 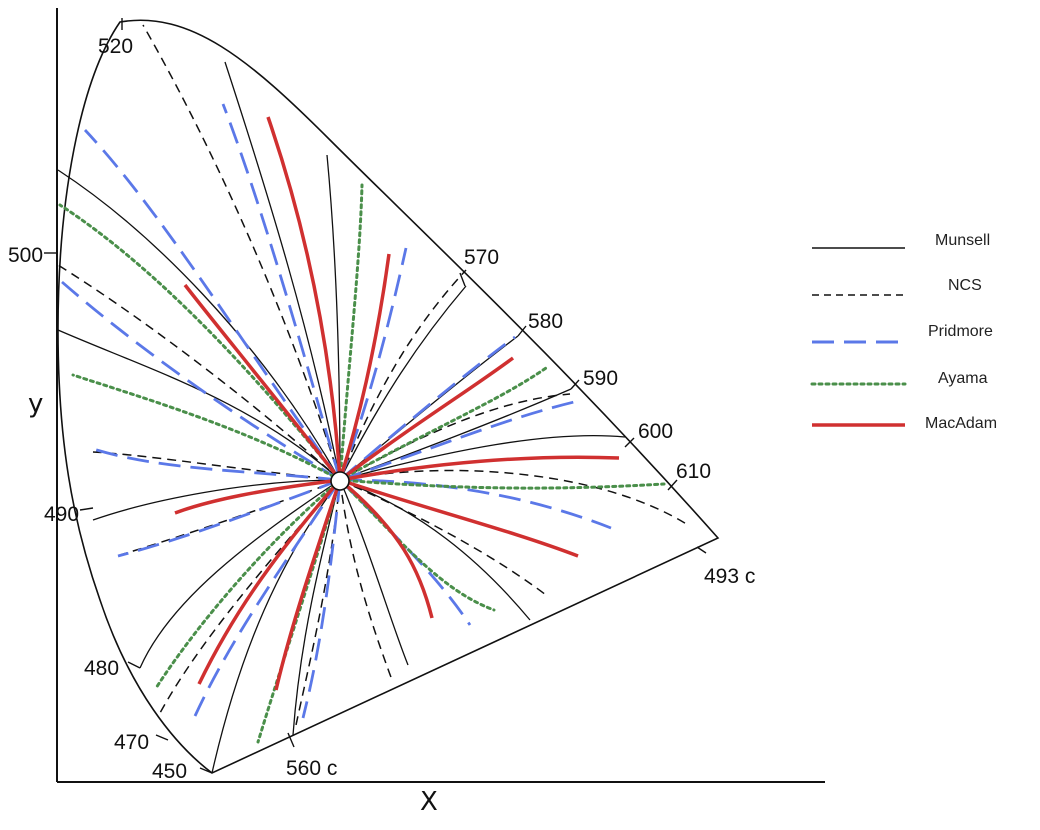 I want to click on label-610: 610, so click(x=693, y=471).